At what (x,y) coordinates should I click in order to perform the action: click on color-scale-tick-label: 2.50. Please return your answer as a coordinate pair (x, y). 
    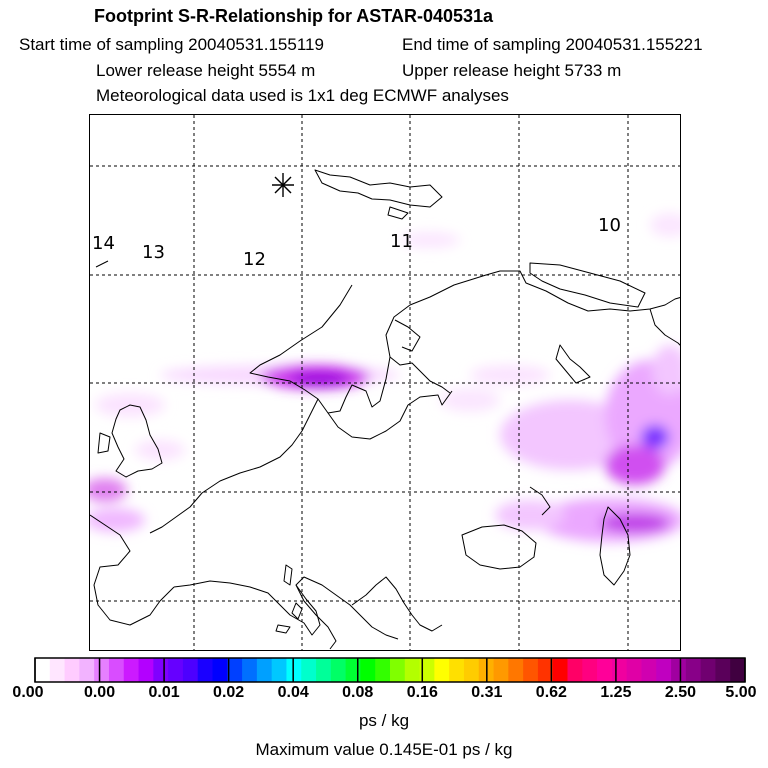
    Looking at the image, I should click on (680, 692).